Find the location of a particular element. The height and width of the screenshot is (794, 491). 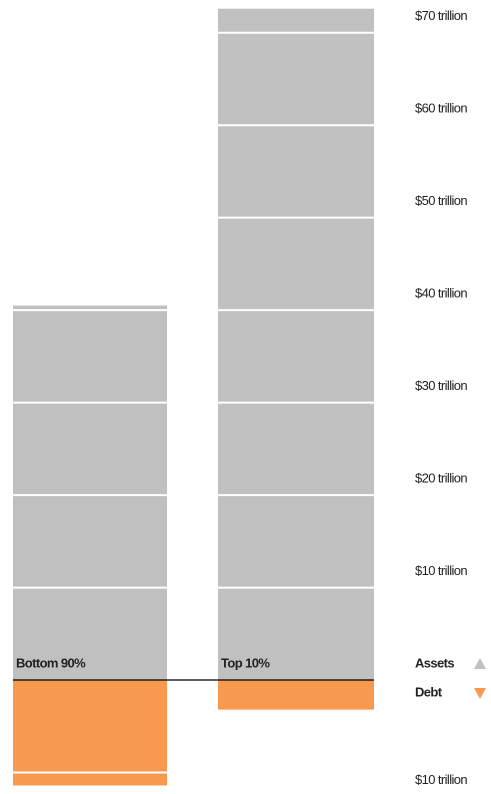

legend-label: Assets is located at coordinates (434, 662).